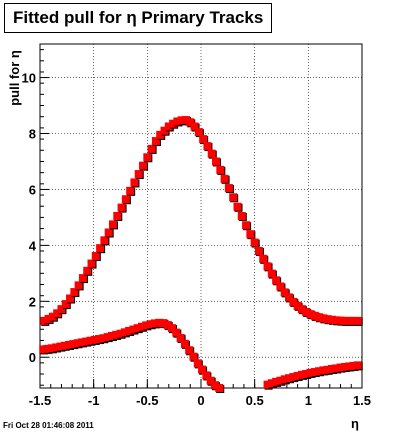 This screenshot has width=400, height=433. I want to click on x-tick-label: 1.5, so click(362, 400).